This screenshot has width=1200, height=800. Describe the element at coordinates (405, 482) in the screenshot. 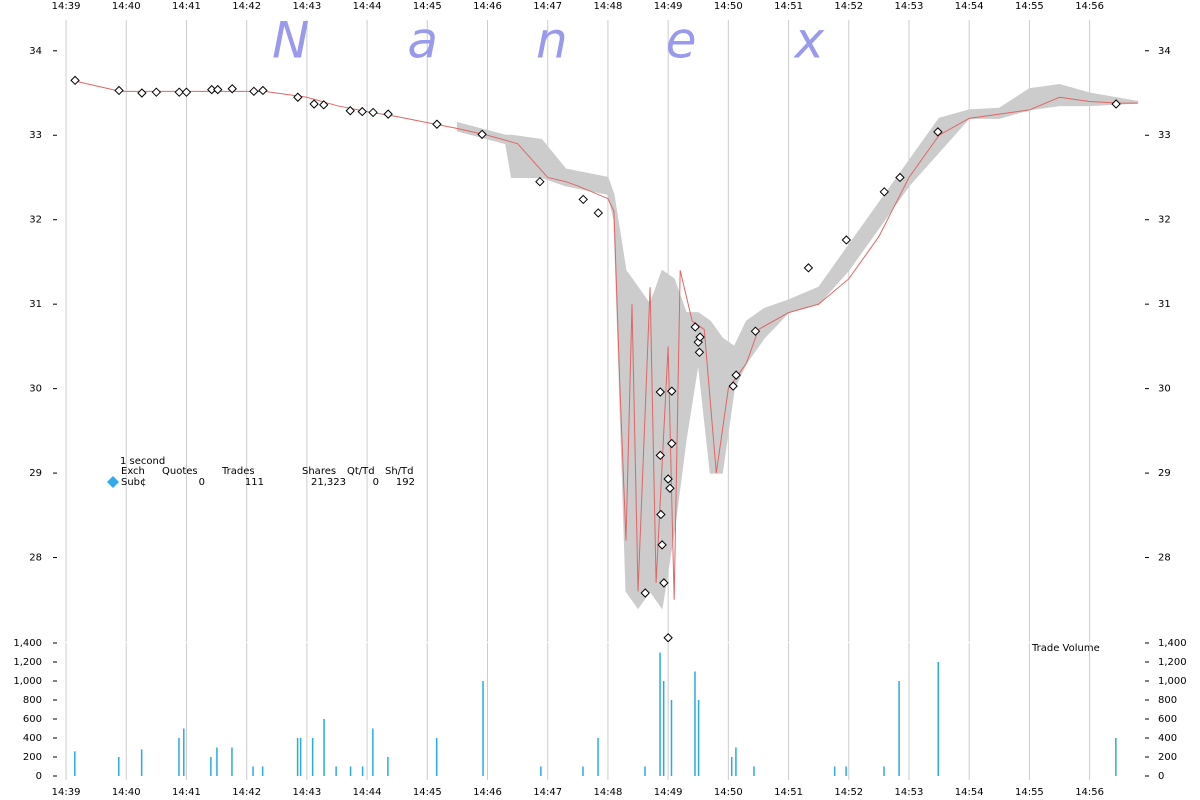

I see `info-cell: 192` at that location.